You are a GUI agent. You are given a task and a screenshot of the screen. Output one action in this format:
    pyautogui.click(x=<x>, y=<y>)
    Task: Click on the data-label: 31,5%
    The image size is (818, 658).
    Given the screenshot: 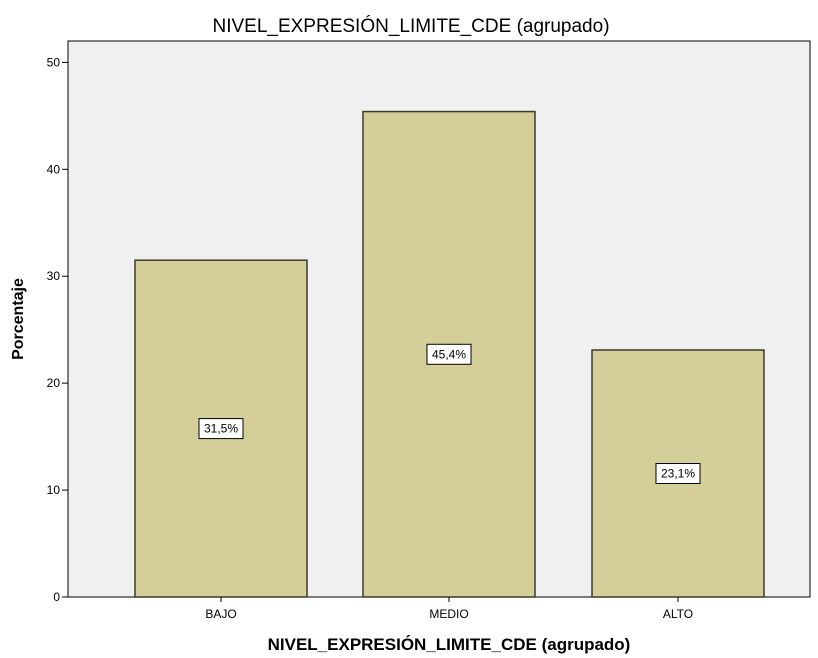 What is the action you would take?
    pyautogui.click(x=221, y=429)
    